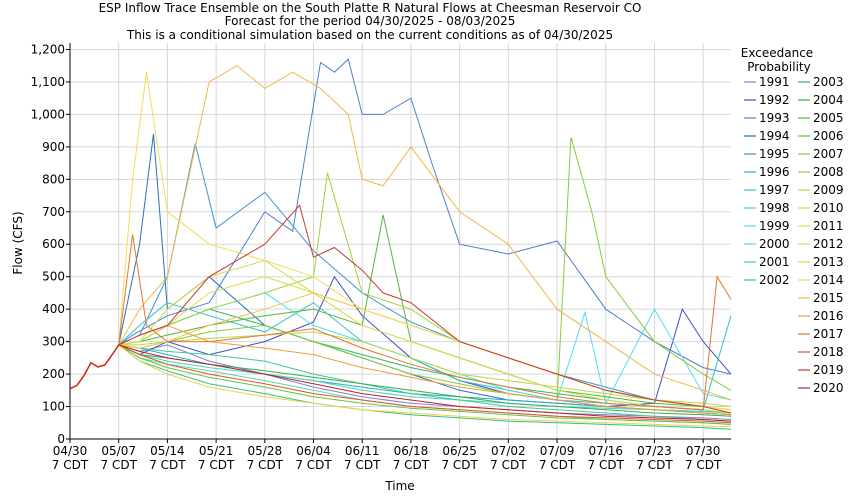  I want to click on trace-1991, so click(425, 382).